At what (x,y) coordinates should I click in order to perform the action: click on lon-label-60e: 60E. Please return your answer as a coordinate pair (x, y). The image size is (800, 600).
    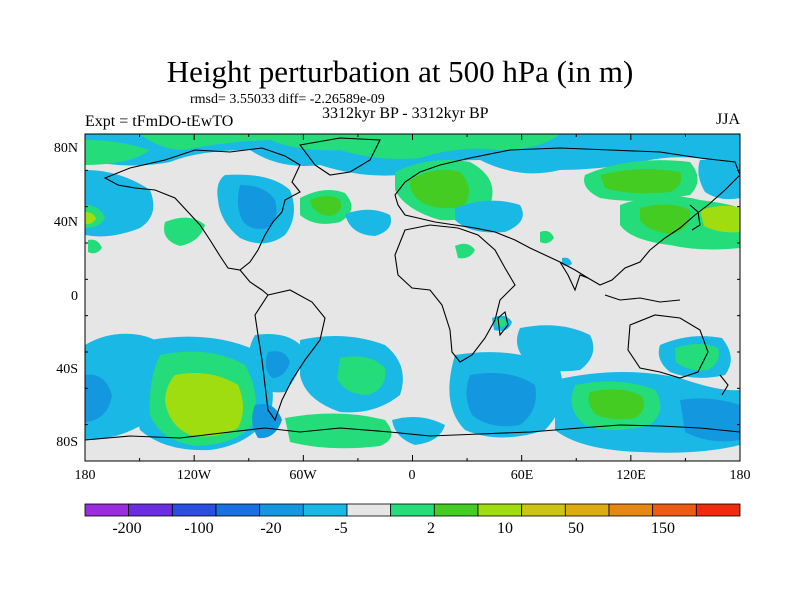
    Looking at the image, I should click on (522, 475).